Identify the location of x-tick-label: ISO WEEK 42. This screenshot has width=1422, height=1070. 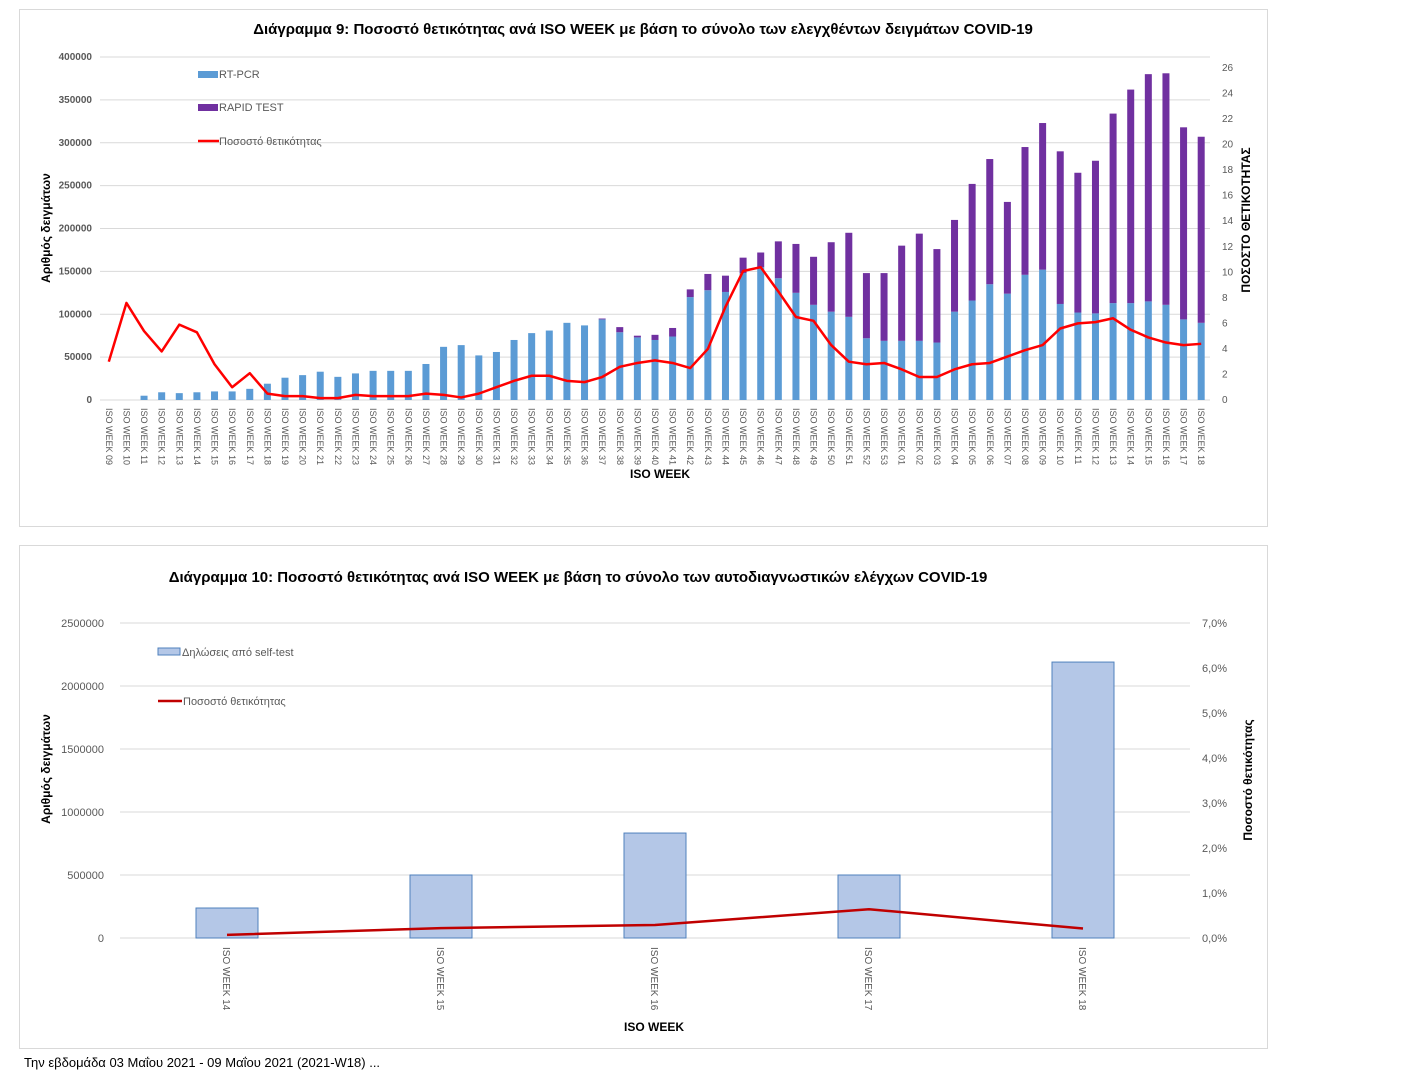
(690, 436).